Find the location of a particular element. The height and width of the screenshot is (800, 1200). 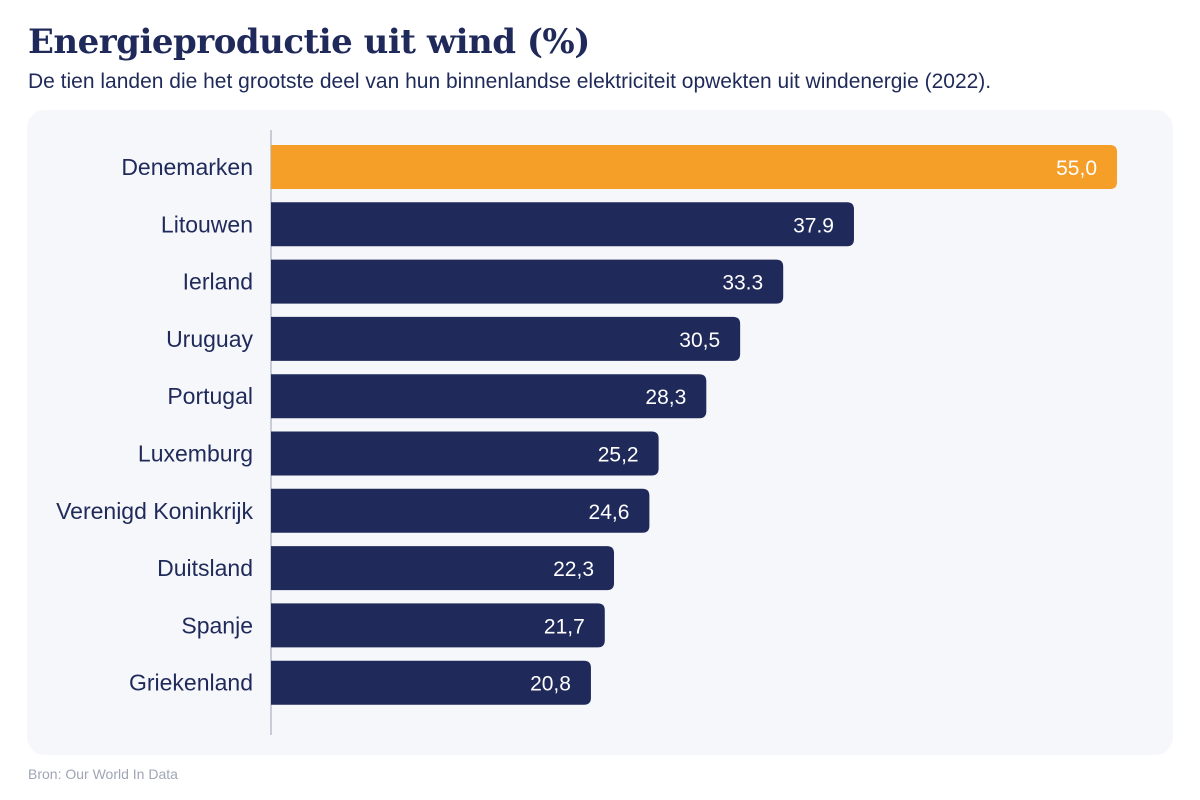

chart-title: Energieproductie uit wind (%) is located at coordinates (309, 42).